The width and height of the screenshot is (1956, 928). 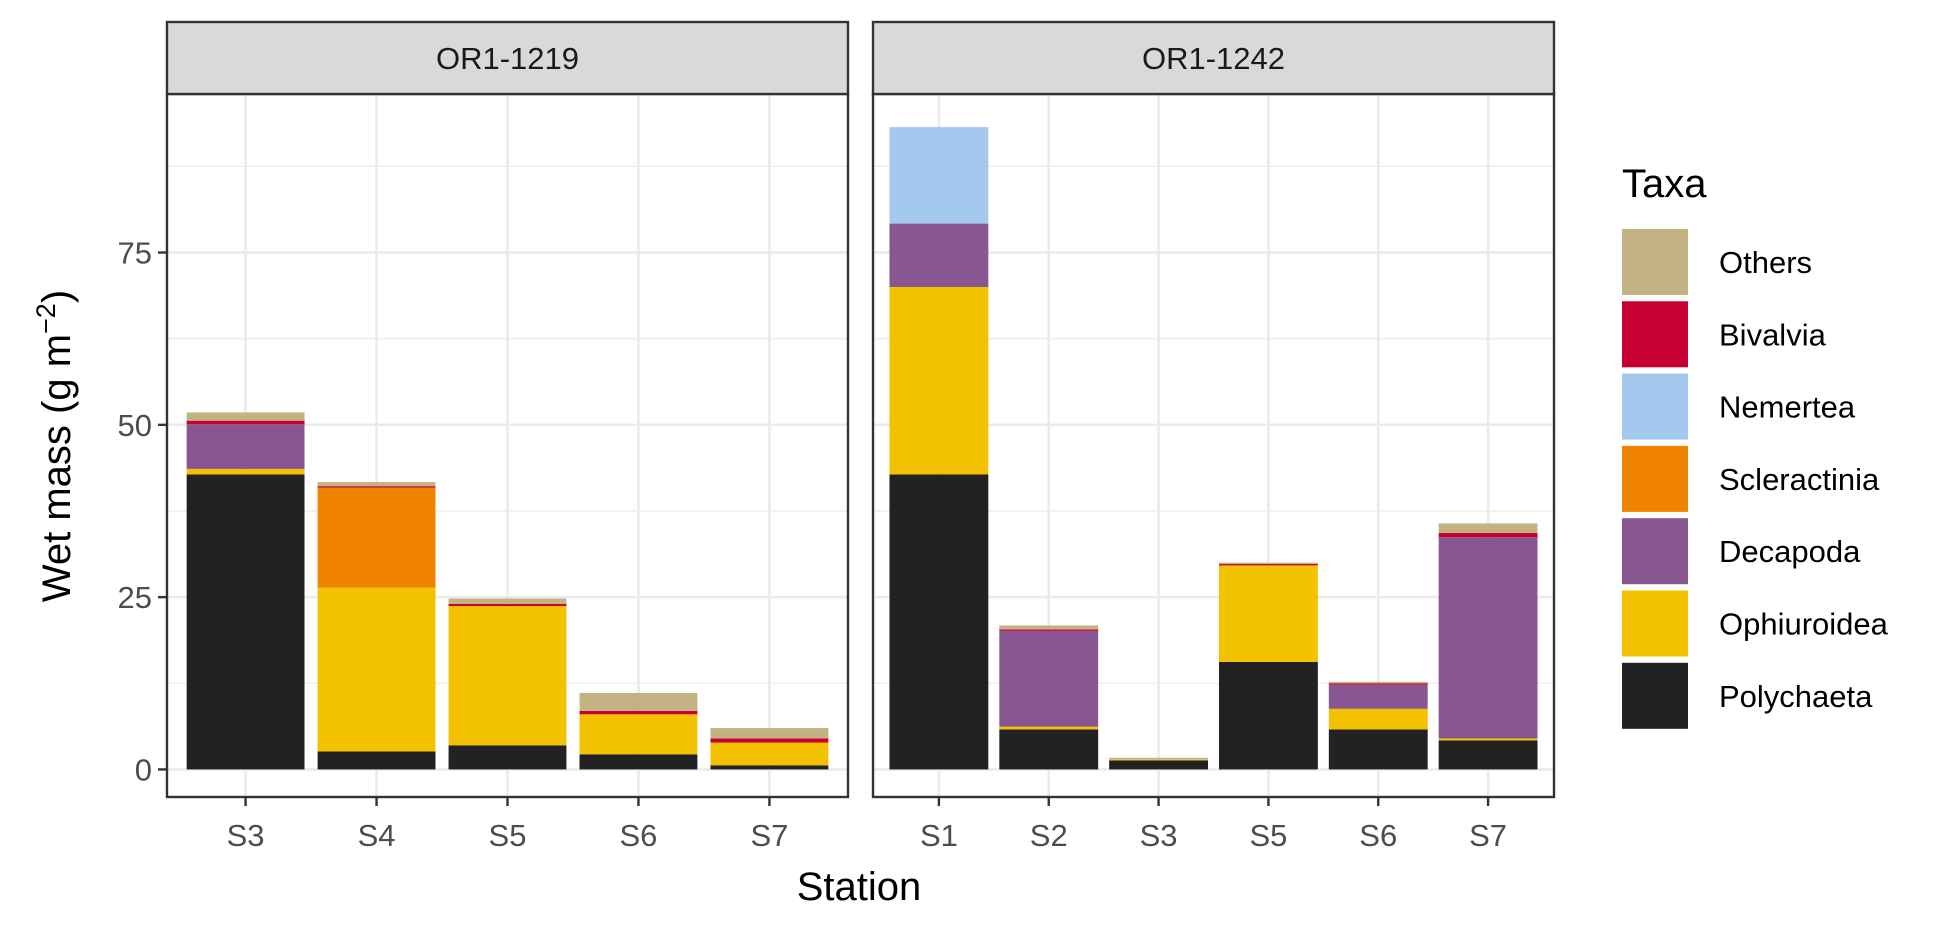 What do you see at coordinates (939, 622) in the screenshot?
I see `bar-segment-s1-polychaeta` at bounding box center [939, 622].